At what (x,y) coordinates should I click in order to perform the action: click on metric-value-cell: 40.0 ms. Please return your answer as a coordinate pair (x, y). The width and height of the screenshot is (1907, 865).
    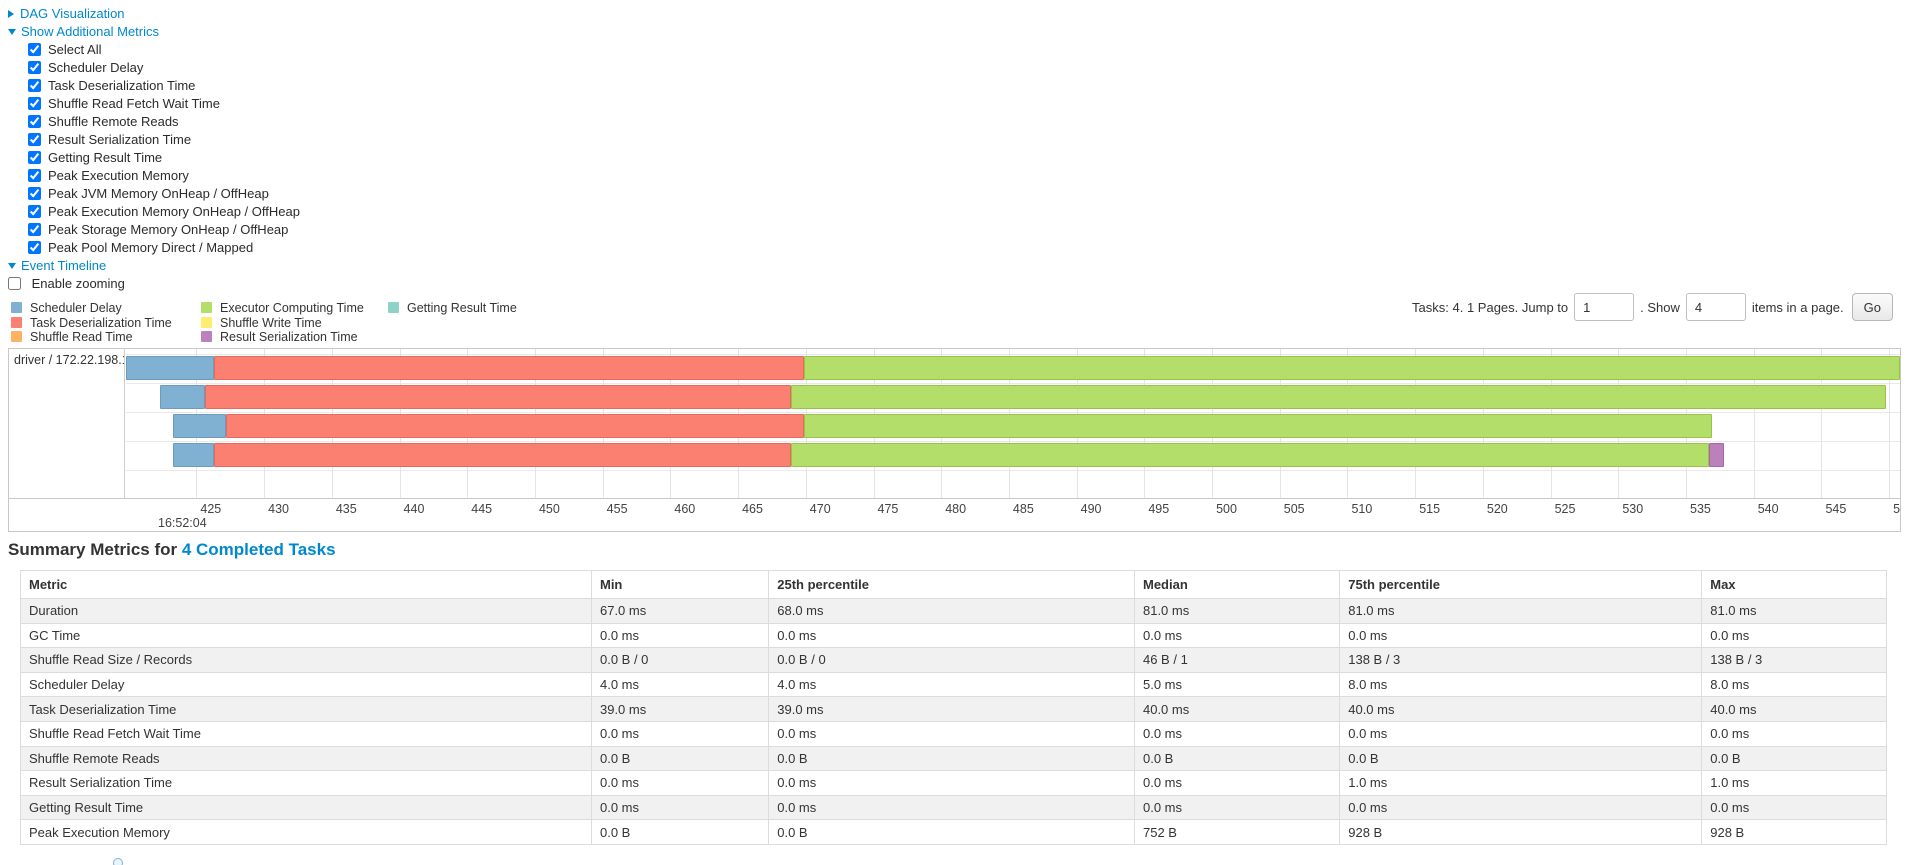
    Looking at the image, I should click on (1794, 709).